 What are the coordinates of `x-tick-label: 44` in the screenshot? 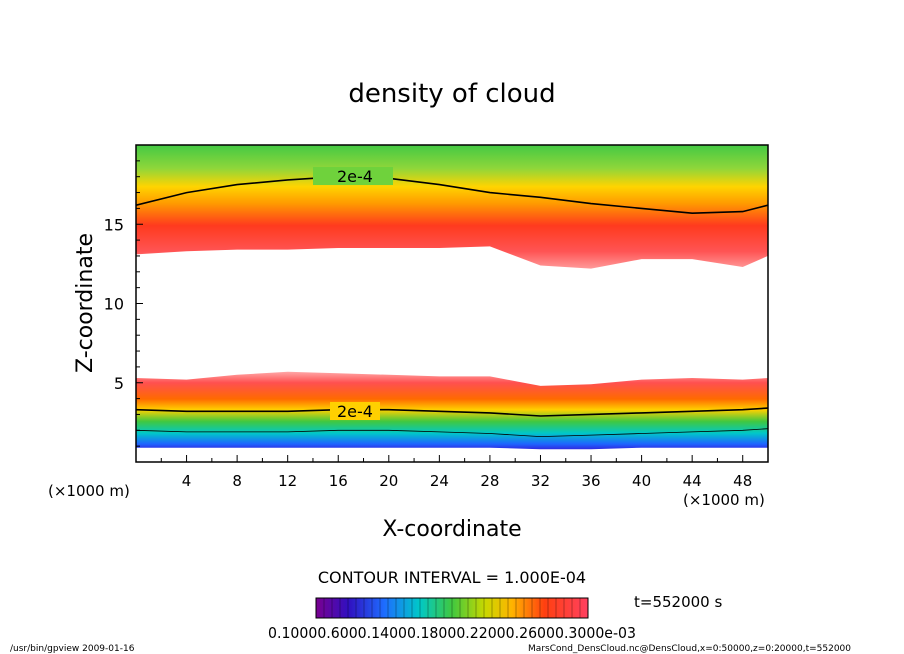 It's located at (692, 481).